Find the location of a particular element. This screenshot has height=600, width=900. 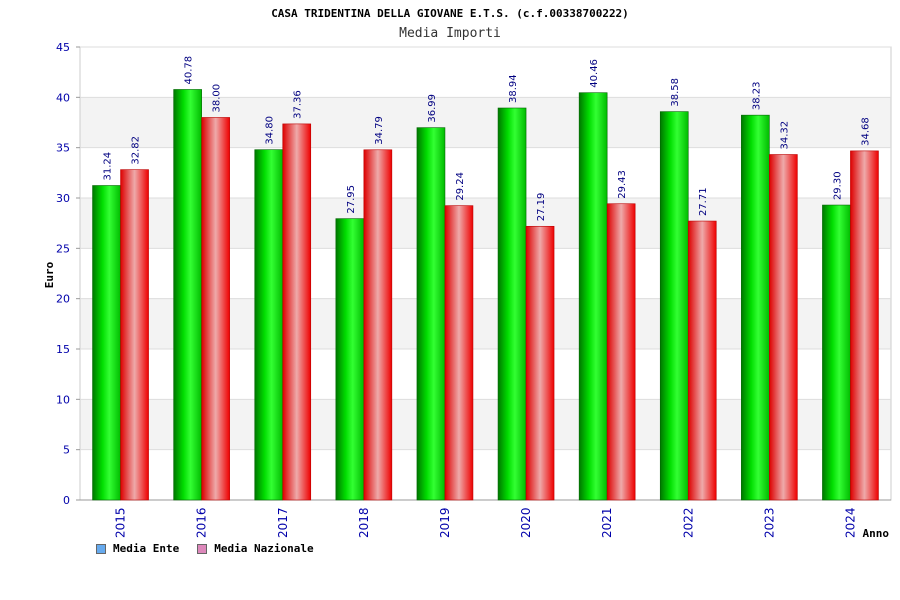

y-tick-label: 0 is located at coordinates (66, 500).